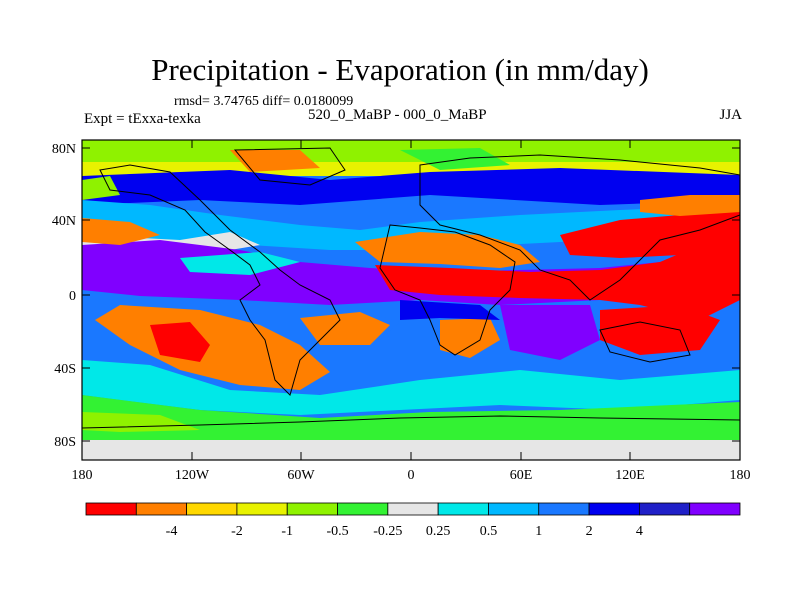  Describe the element at coordinates (65, 442) in the screenshot. I see `y-tick-80s: 80S` at that location.